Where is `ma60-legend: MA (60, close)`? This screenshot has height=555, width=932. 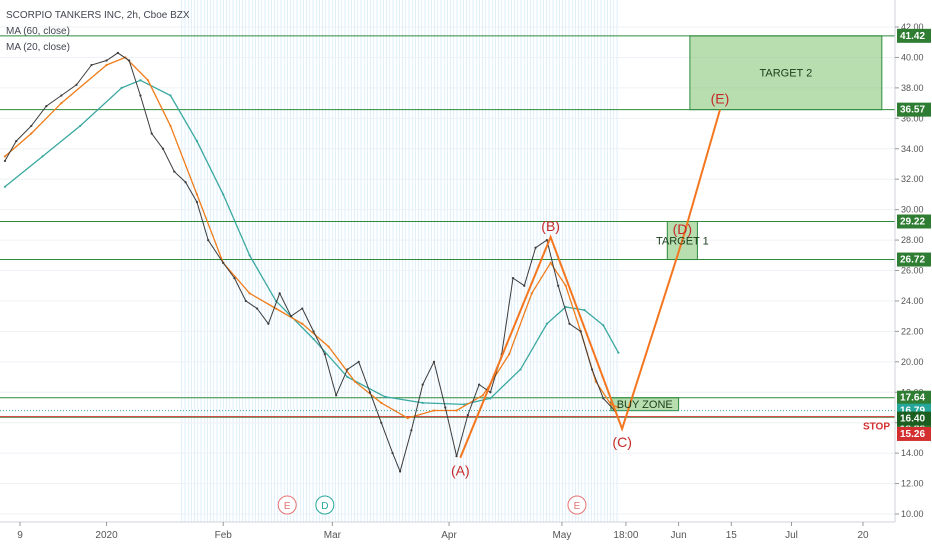 ma60-legend: MA (60, close) is located at coordinates (38, 31).